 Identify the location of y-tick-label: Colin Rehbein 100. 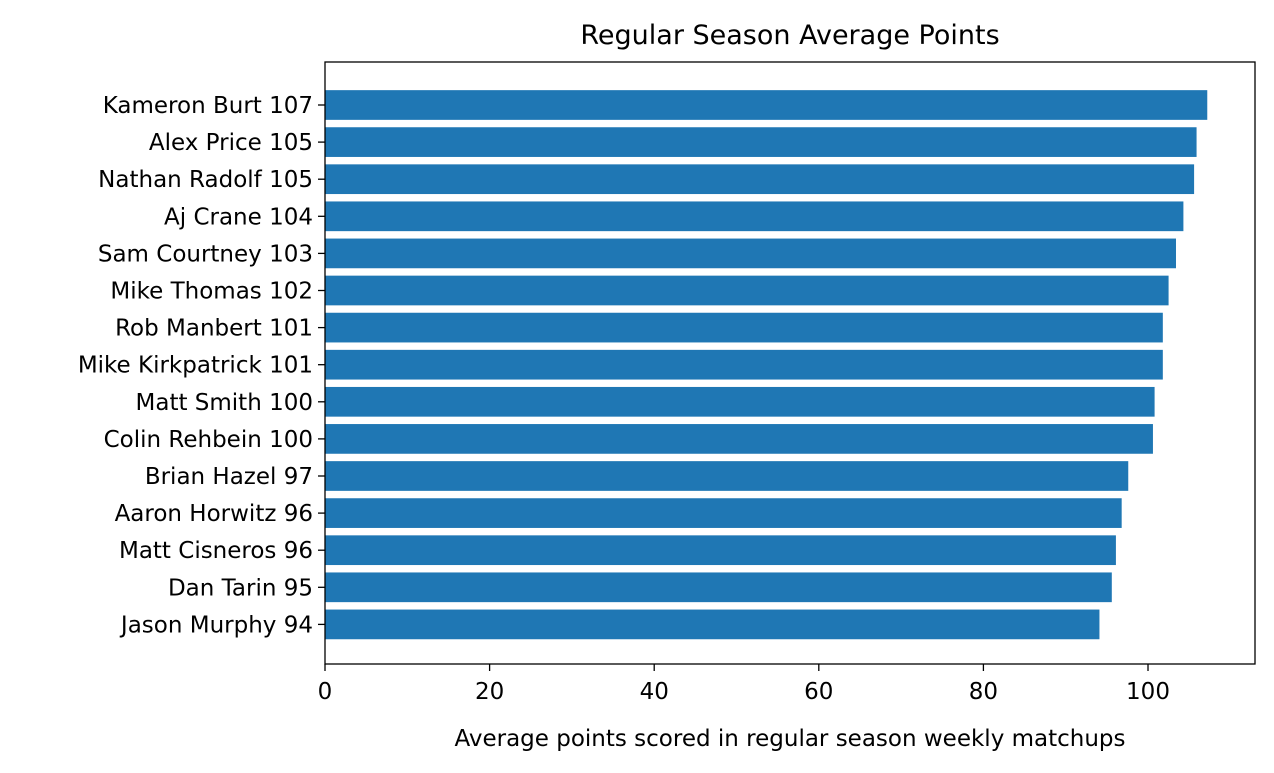
(208, 440).